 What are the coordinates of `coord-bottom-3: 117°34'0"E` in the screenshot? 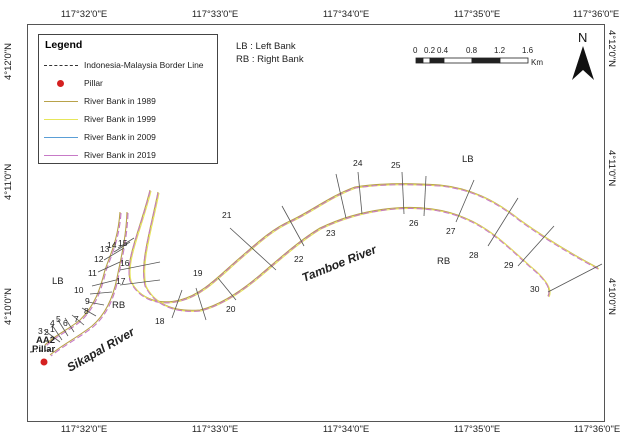 It's located at (346, 429).